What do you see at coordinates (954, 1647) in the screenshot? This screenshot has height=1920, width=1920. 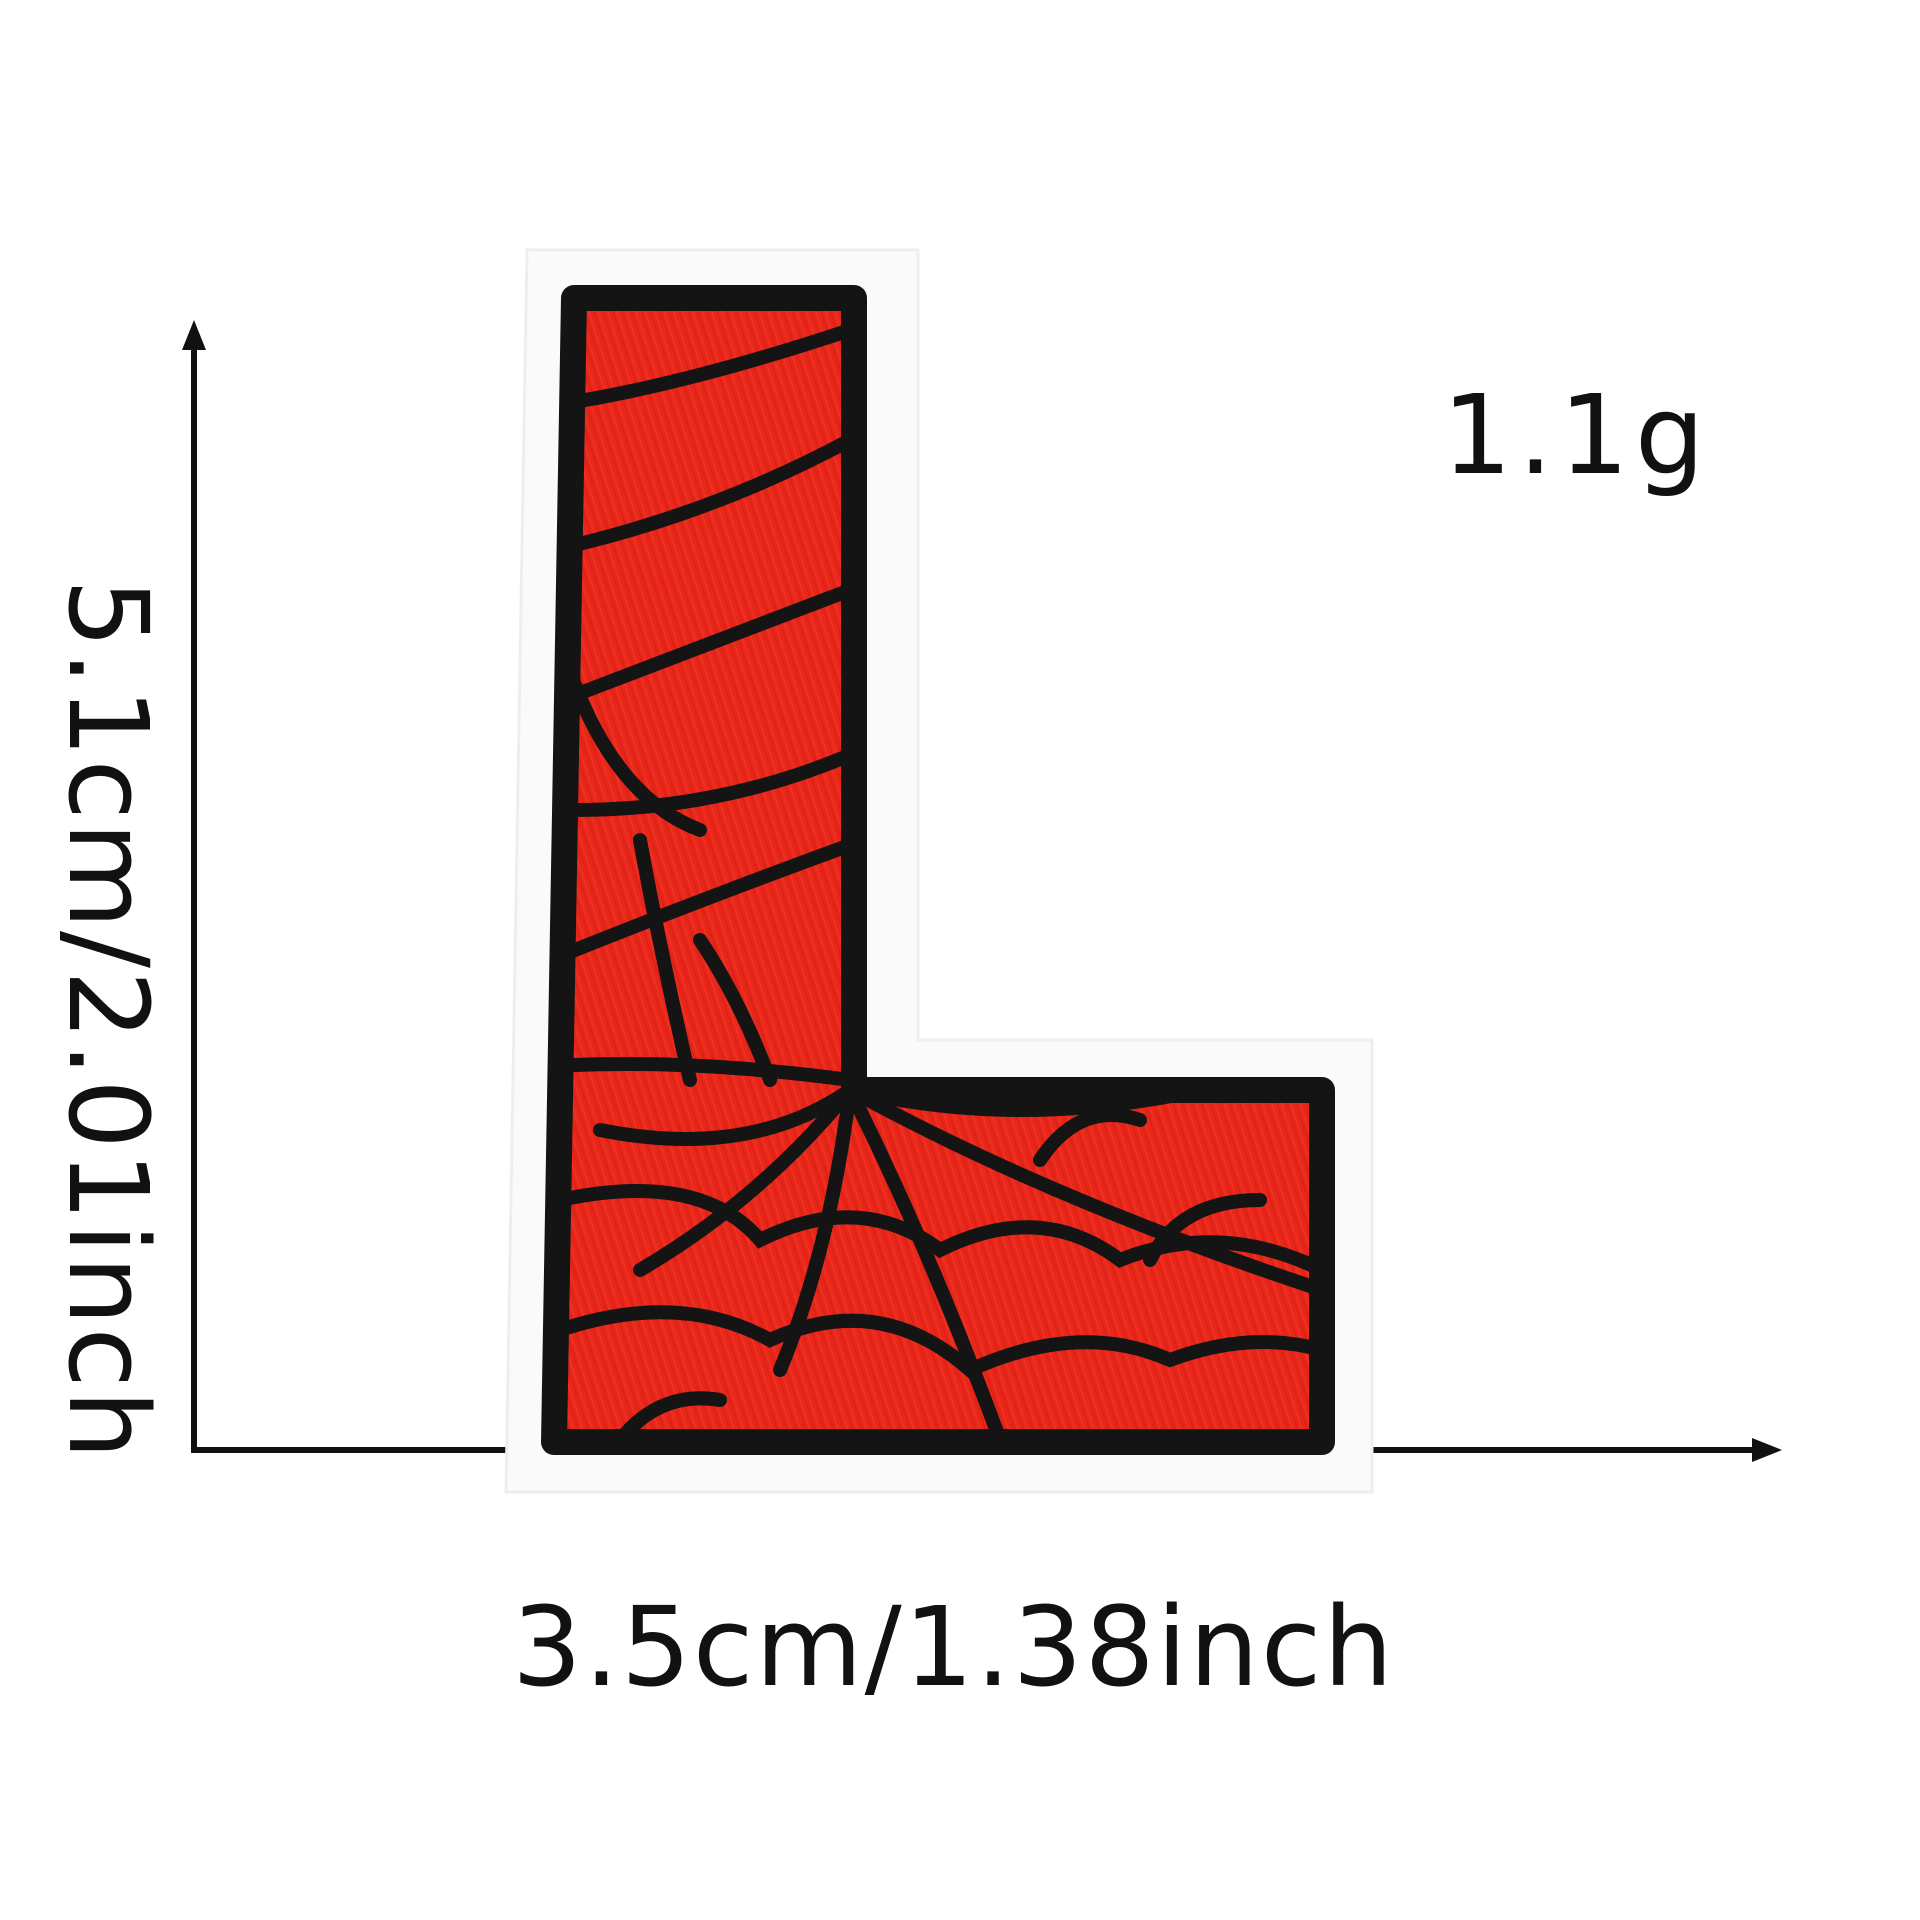 I see `width-dimension-label: 3.5cm/1.38inch` at bounding box center [954, 1647].